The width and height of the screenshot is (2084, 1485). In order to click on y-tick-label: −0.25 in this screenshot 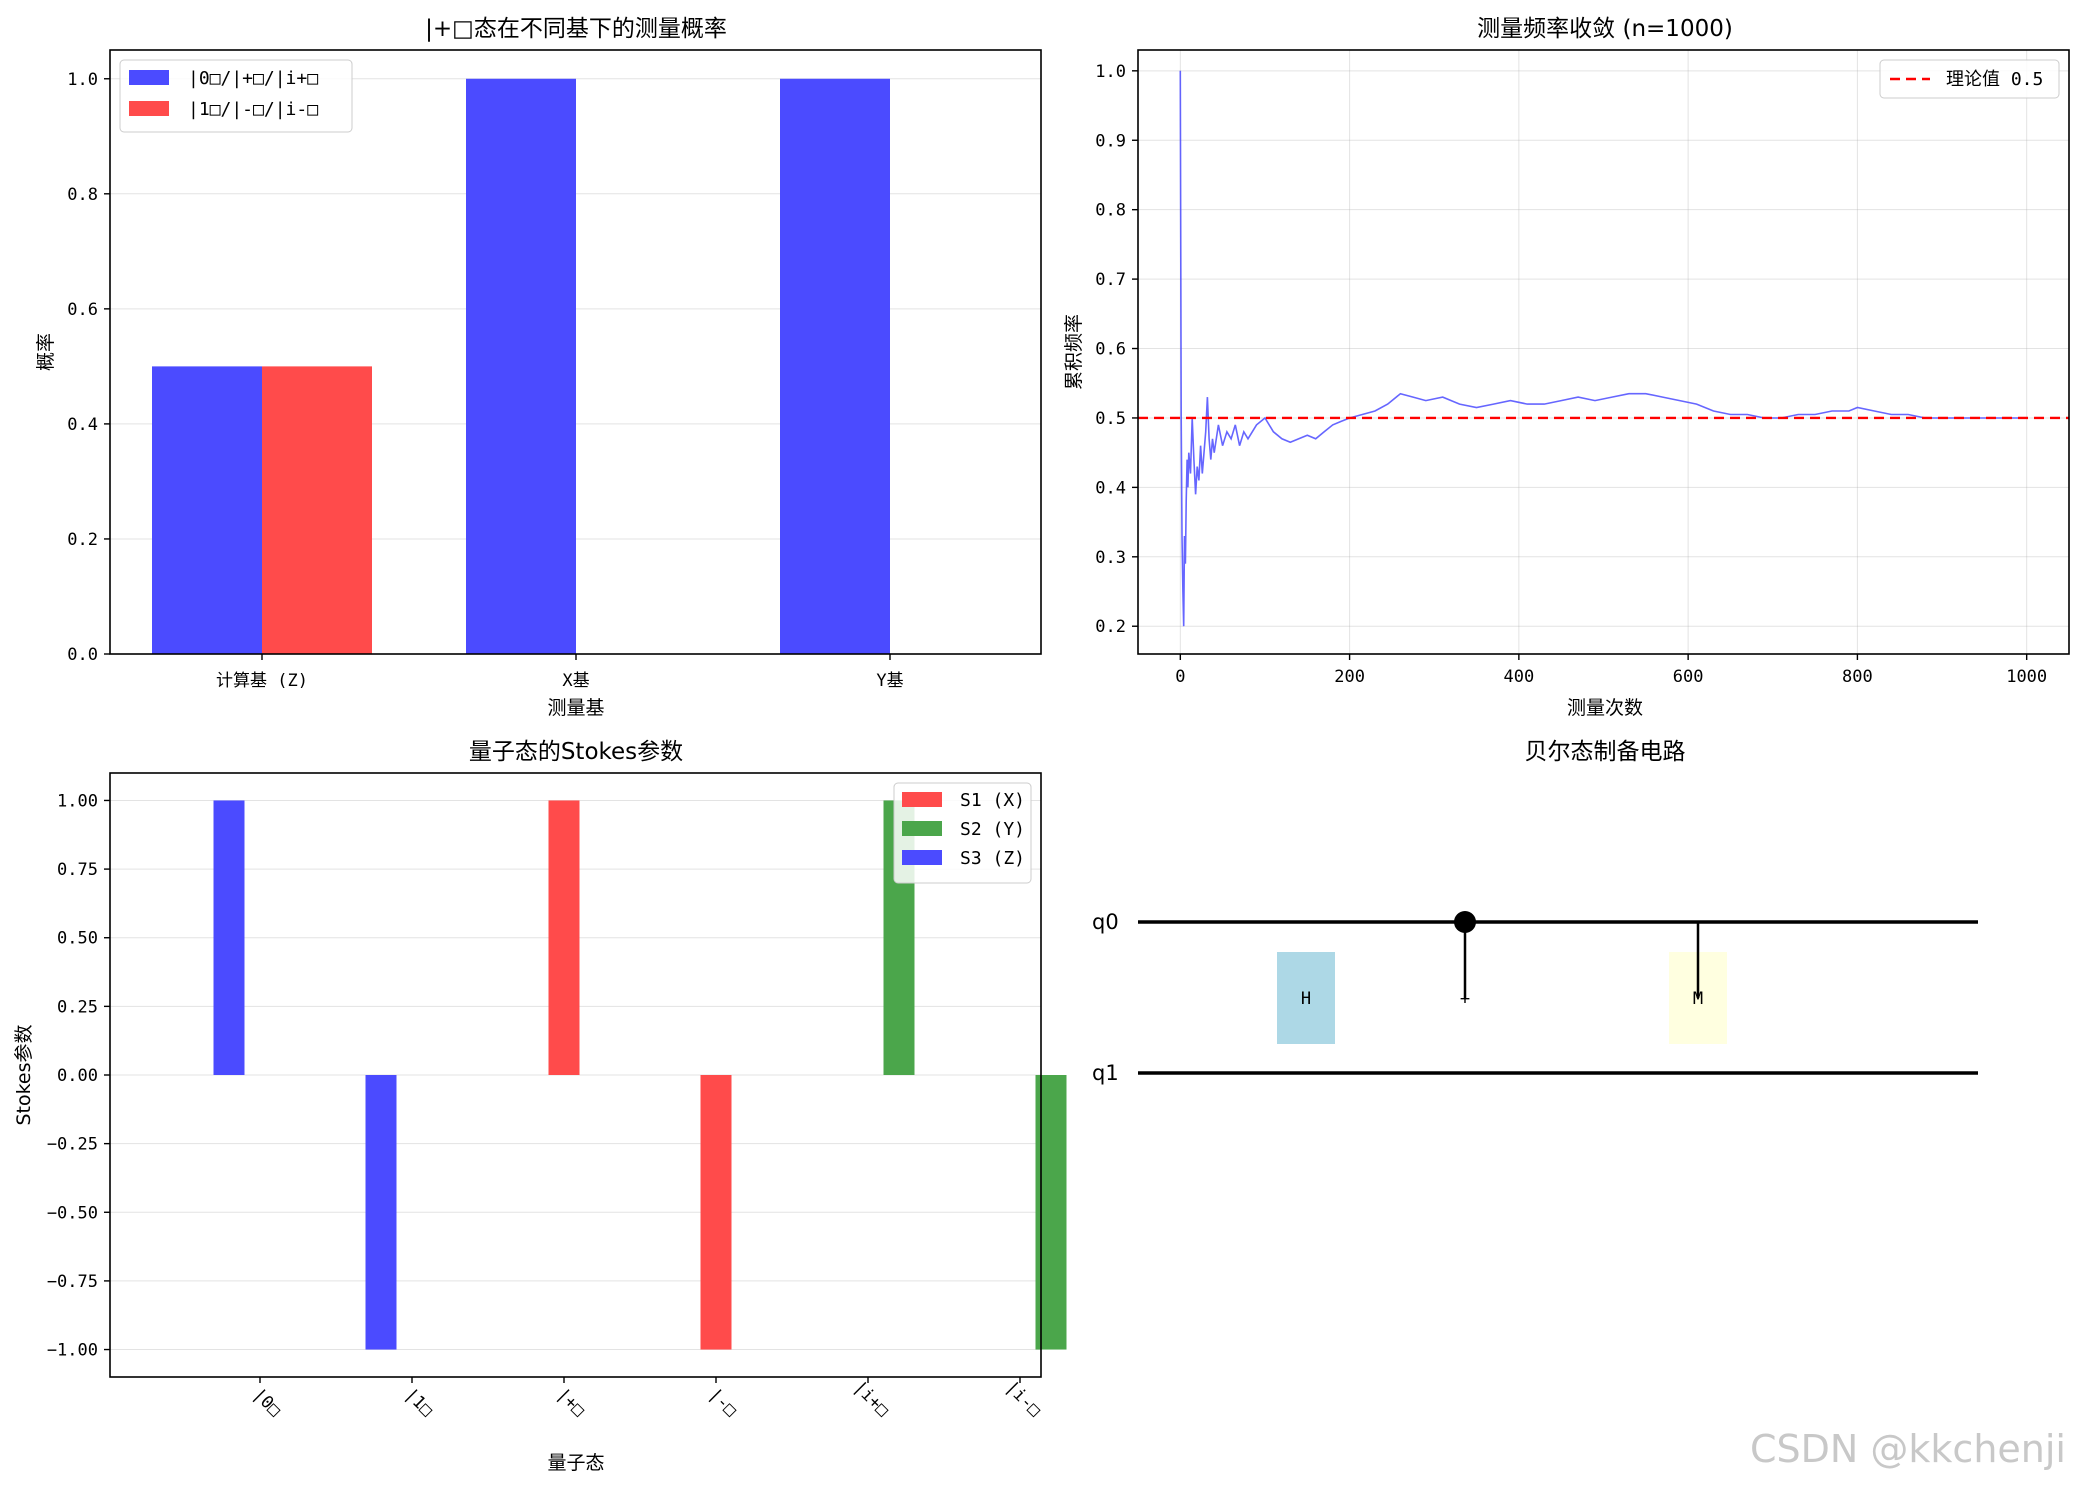, I will do `click(72, 1145)`.